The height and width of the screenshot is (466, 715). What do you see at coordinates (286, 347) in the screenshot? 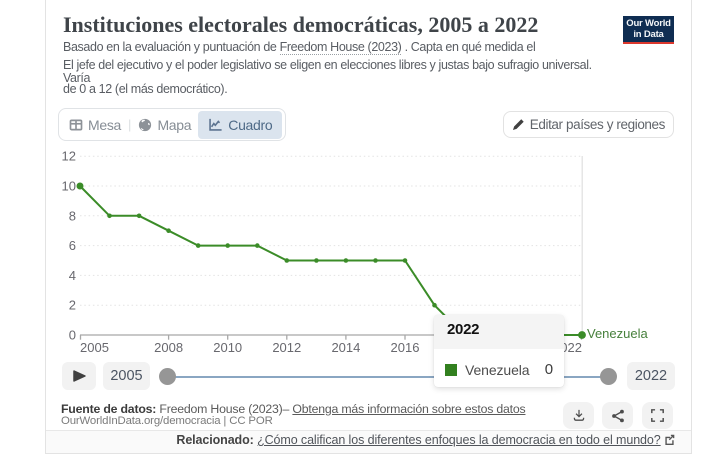
I see `svg-text: 2012` at bounding box center [286, 347].